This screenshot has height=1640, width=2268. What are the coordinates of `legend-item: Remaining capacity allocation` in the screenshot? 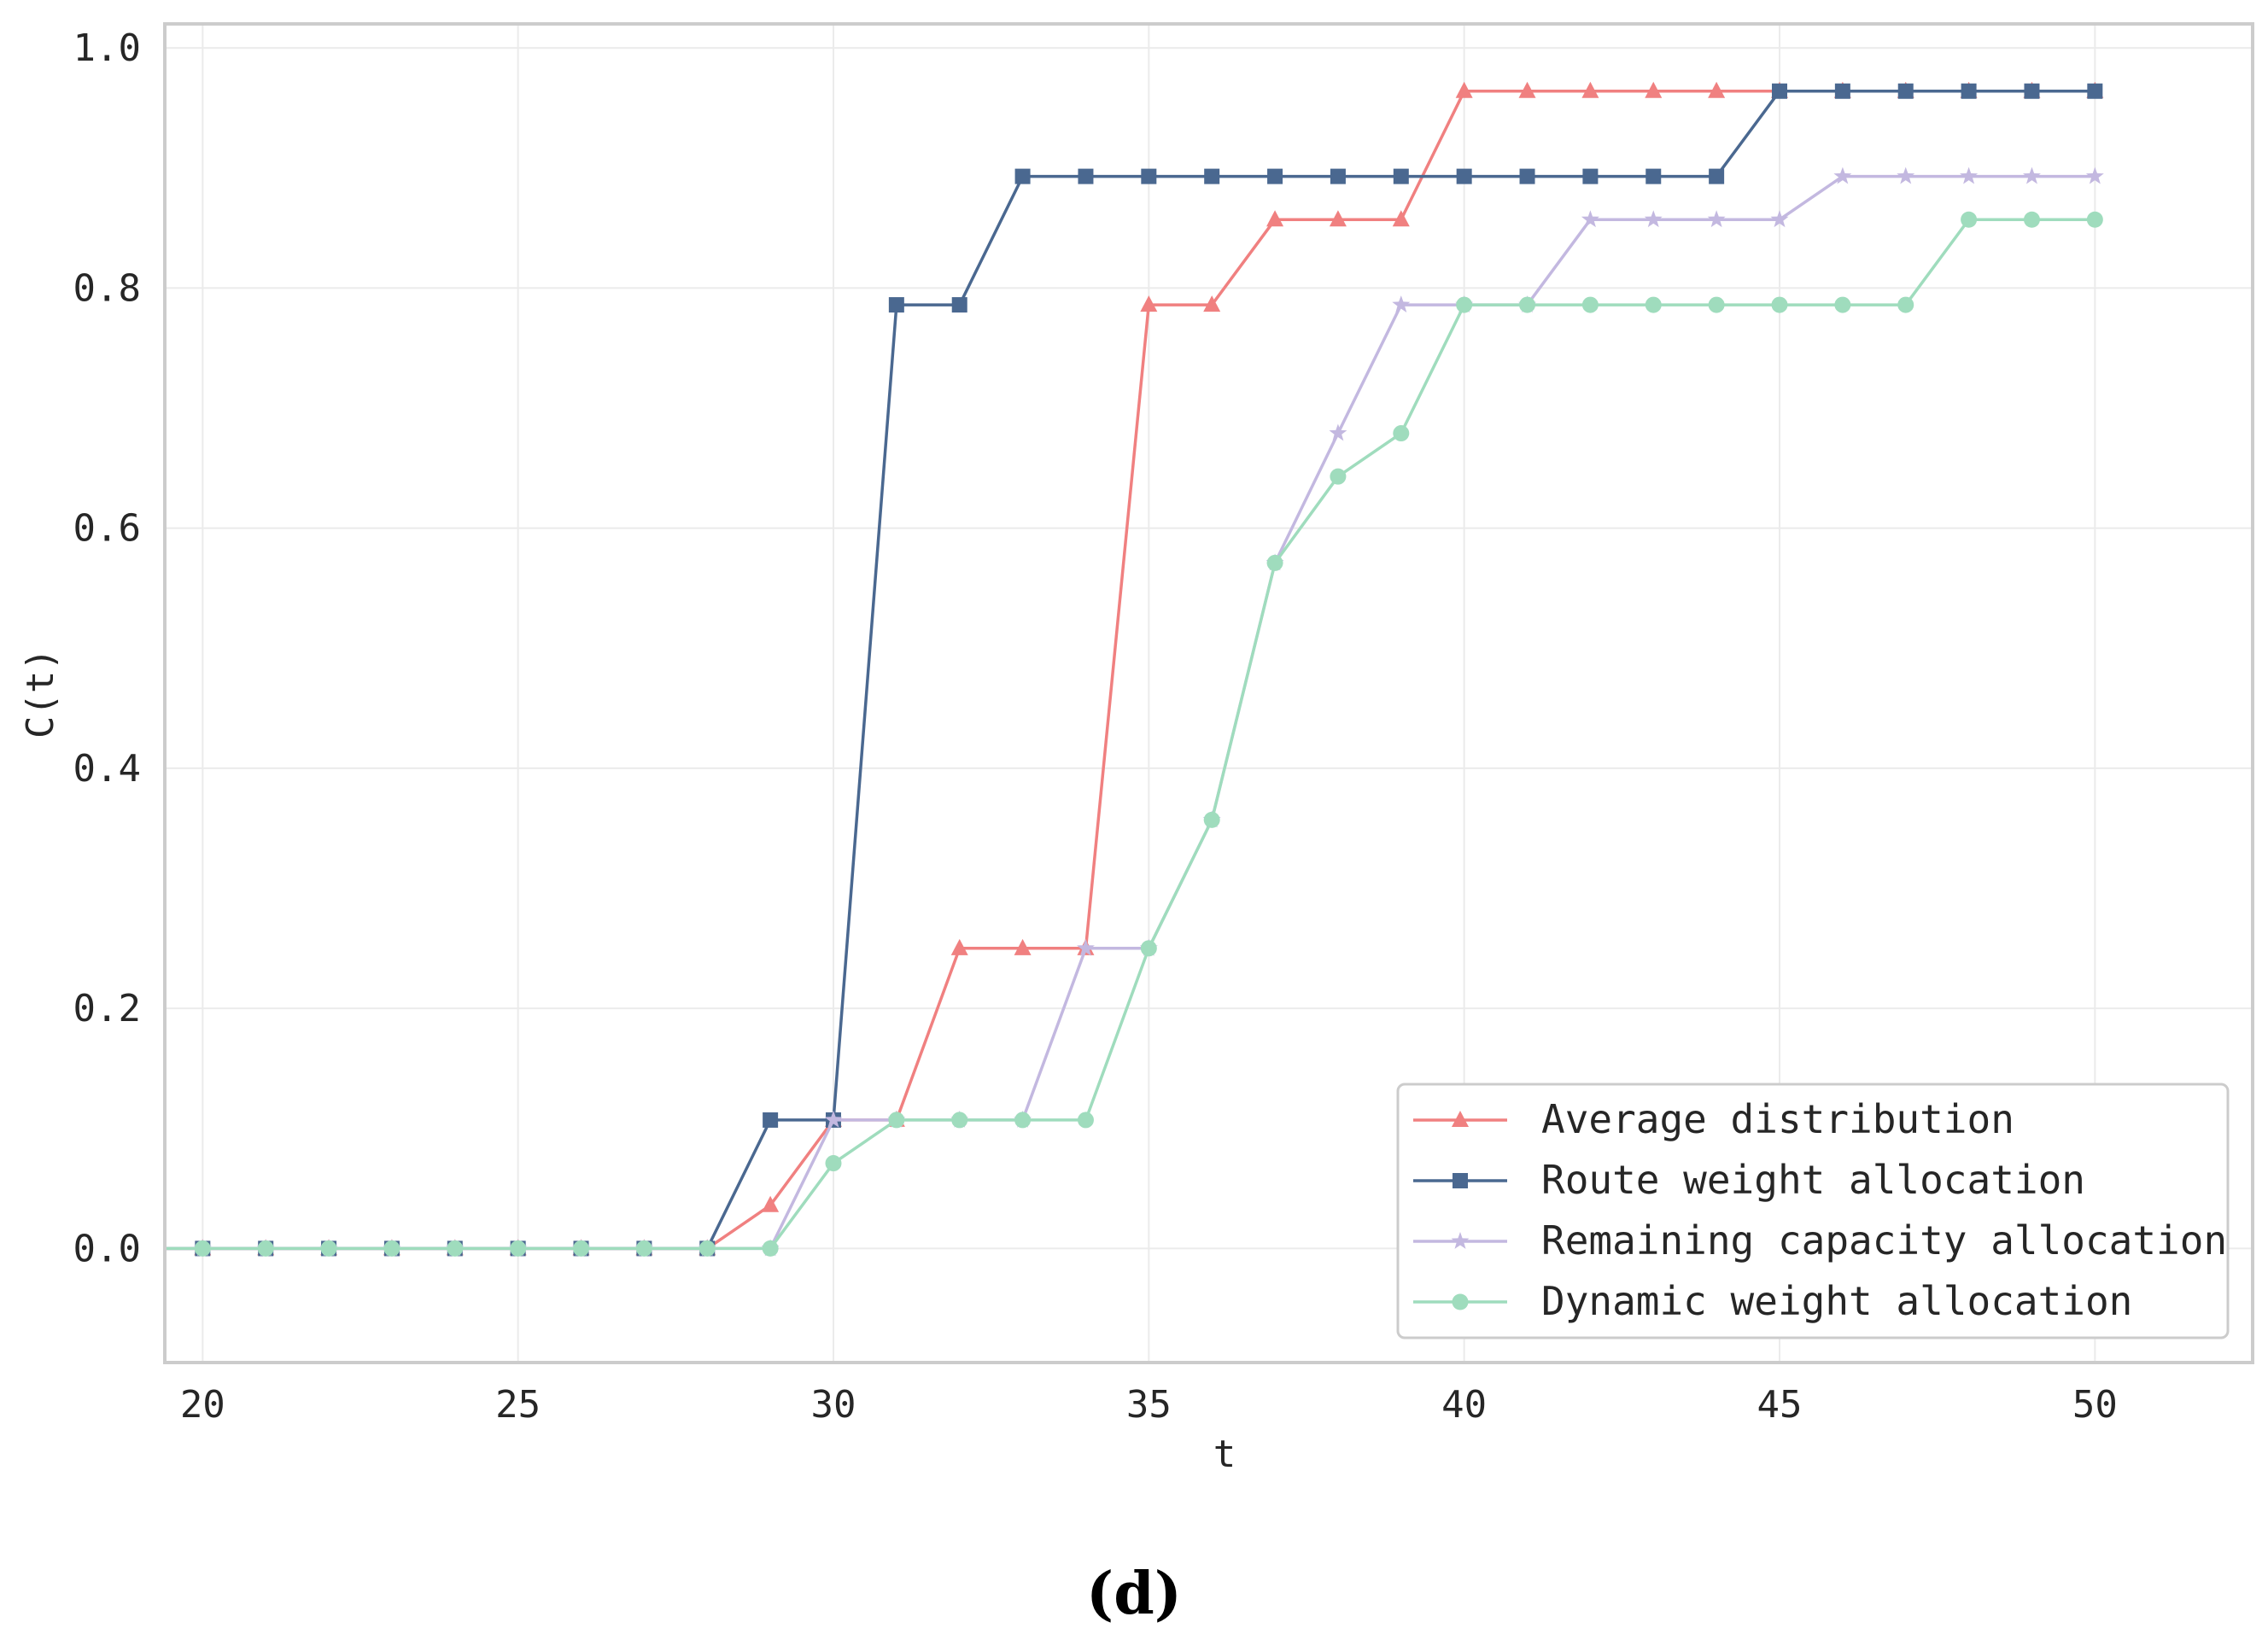 It's located at (1820, 1240).